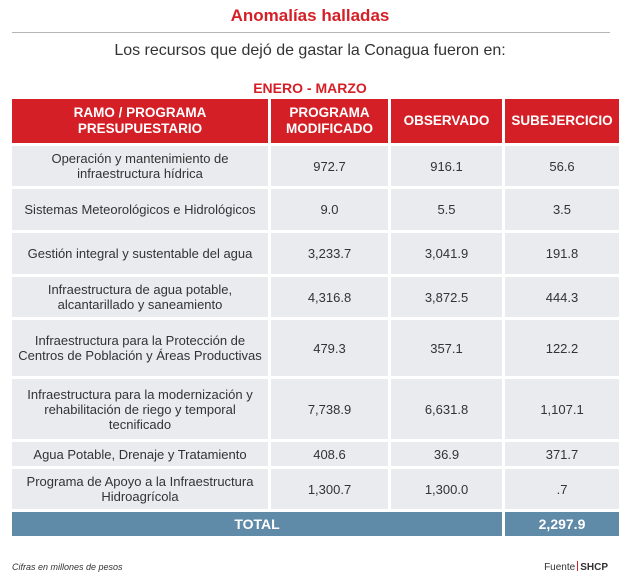  Describe the element at coordinates (446, 209) in the screenshot. I see `cell-observado: 5.5` at that location.